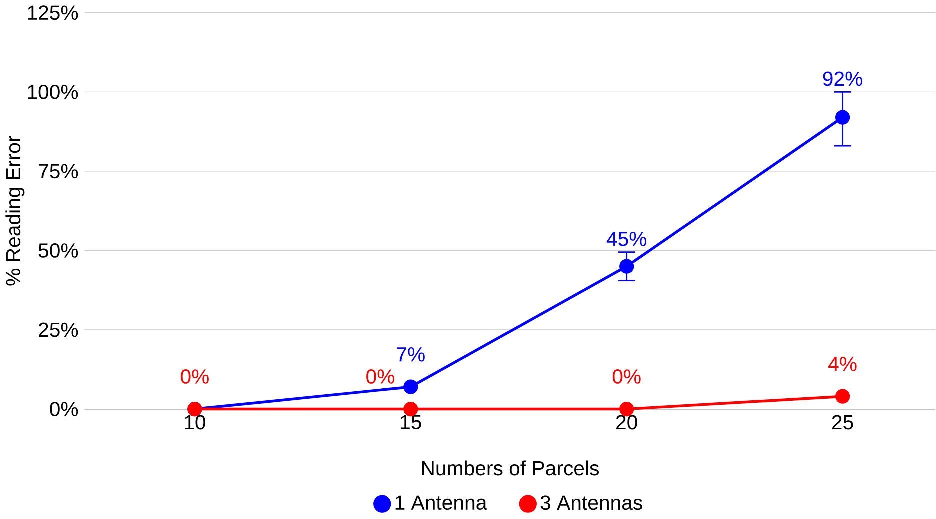 The width and height of the screenshot is (936, 519). I want to click on y-tick-label: 100%, so click(53, 92).